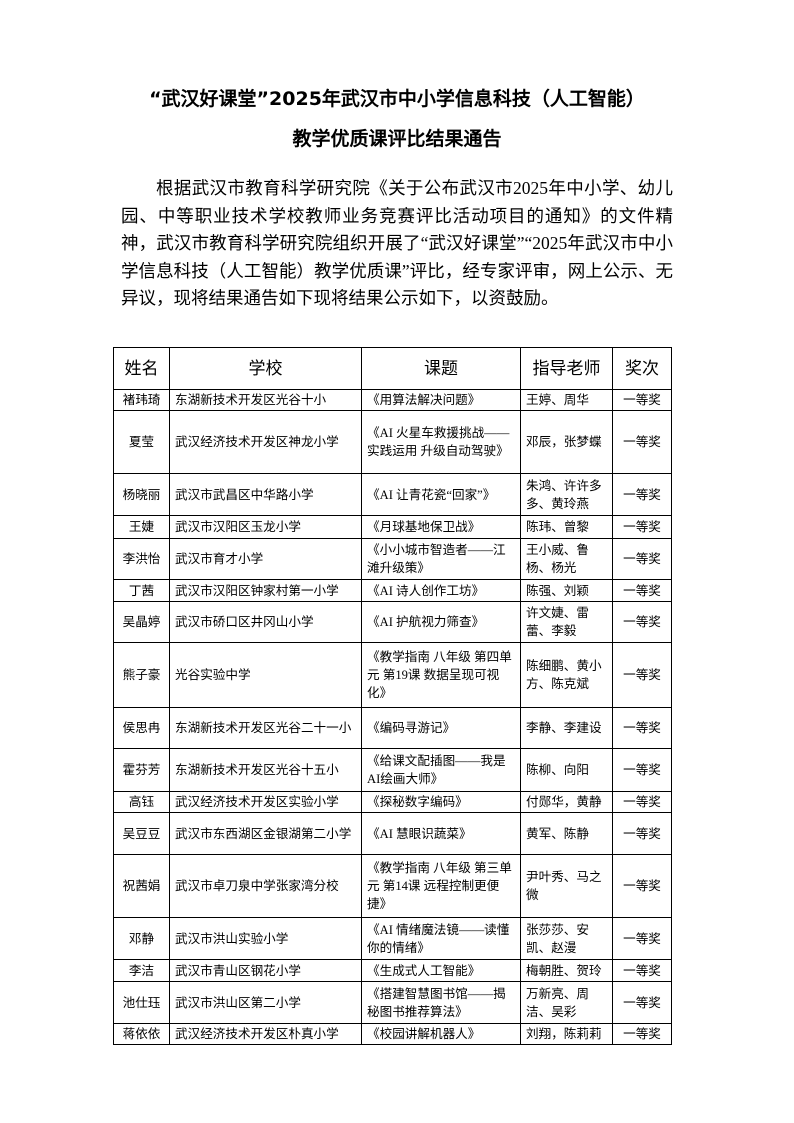 The width and height of the screenshot is (794, 1123). I want to click on school-cell: 武汉市汉阳区玉龙小学, so click(265, 527).